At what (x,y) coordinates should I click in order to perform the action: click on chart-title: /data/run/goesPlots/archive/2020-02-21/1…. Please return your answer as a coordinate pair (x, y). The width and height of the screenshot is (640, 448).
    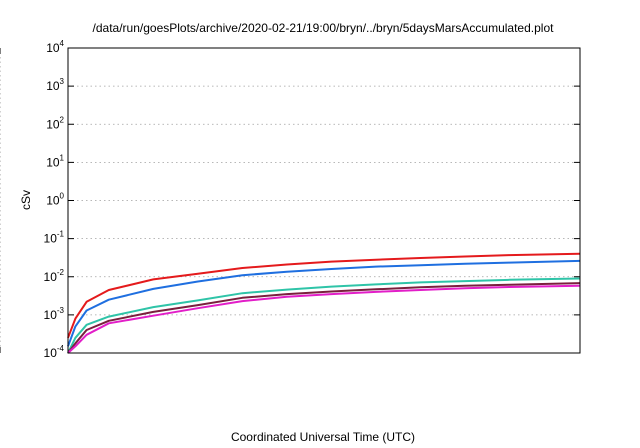
    Looking at the image, I should click on (324, 28).